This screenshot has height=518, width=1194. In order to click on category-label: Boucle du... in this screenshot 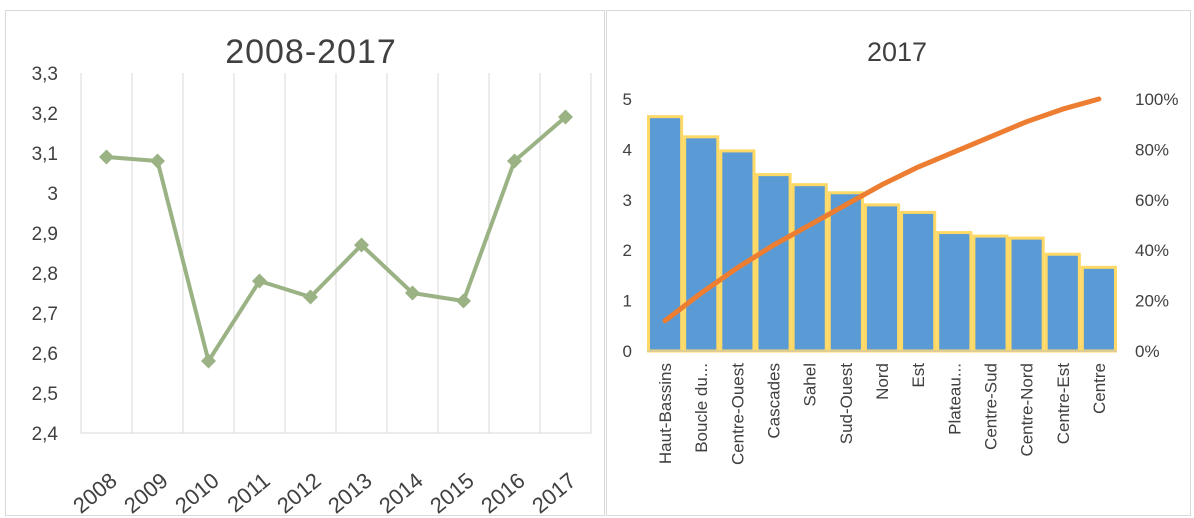, I will do `click(701, 408)`.